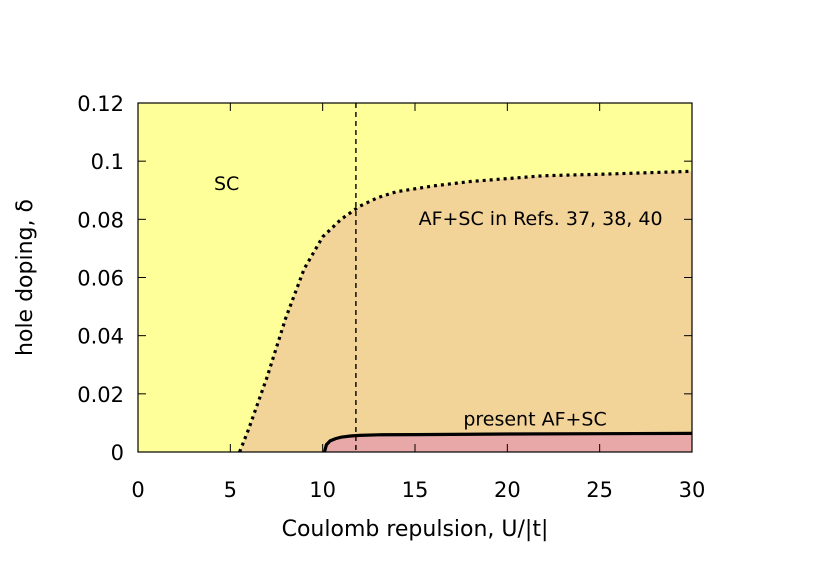 The width and height of the screenshot is (830, 582). What do you see at coordinates (226, 184) in the screenshot?
I see `annotation-0: SC` at bounding box center [226, 184].